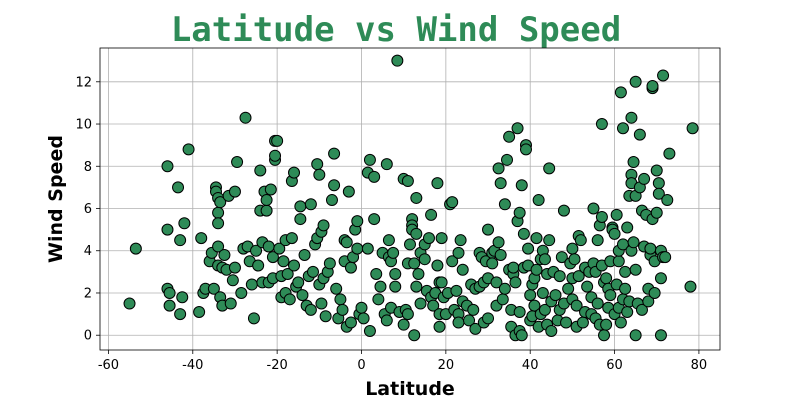 The image size is (800, 405). What do you see at coordinates (108, 365) in the screenshot?
I see `x-tick-label: -60` at bounding box center [108, 365].